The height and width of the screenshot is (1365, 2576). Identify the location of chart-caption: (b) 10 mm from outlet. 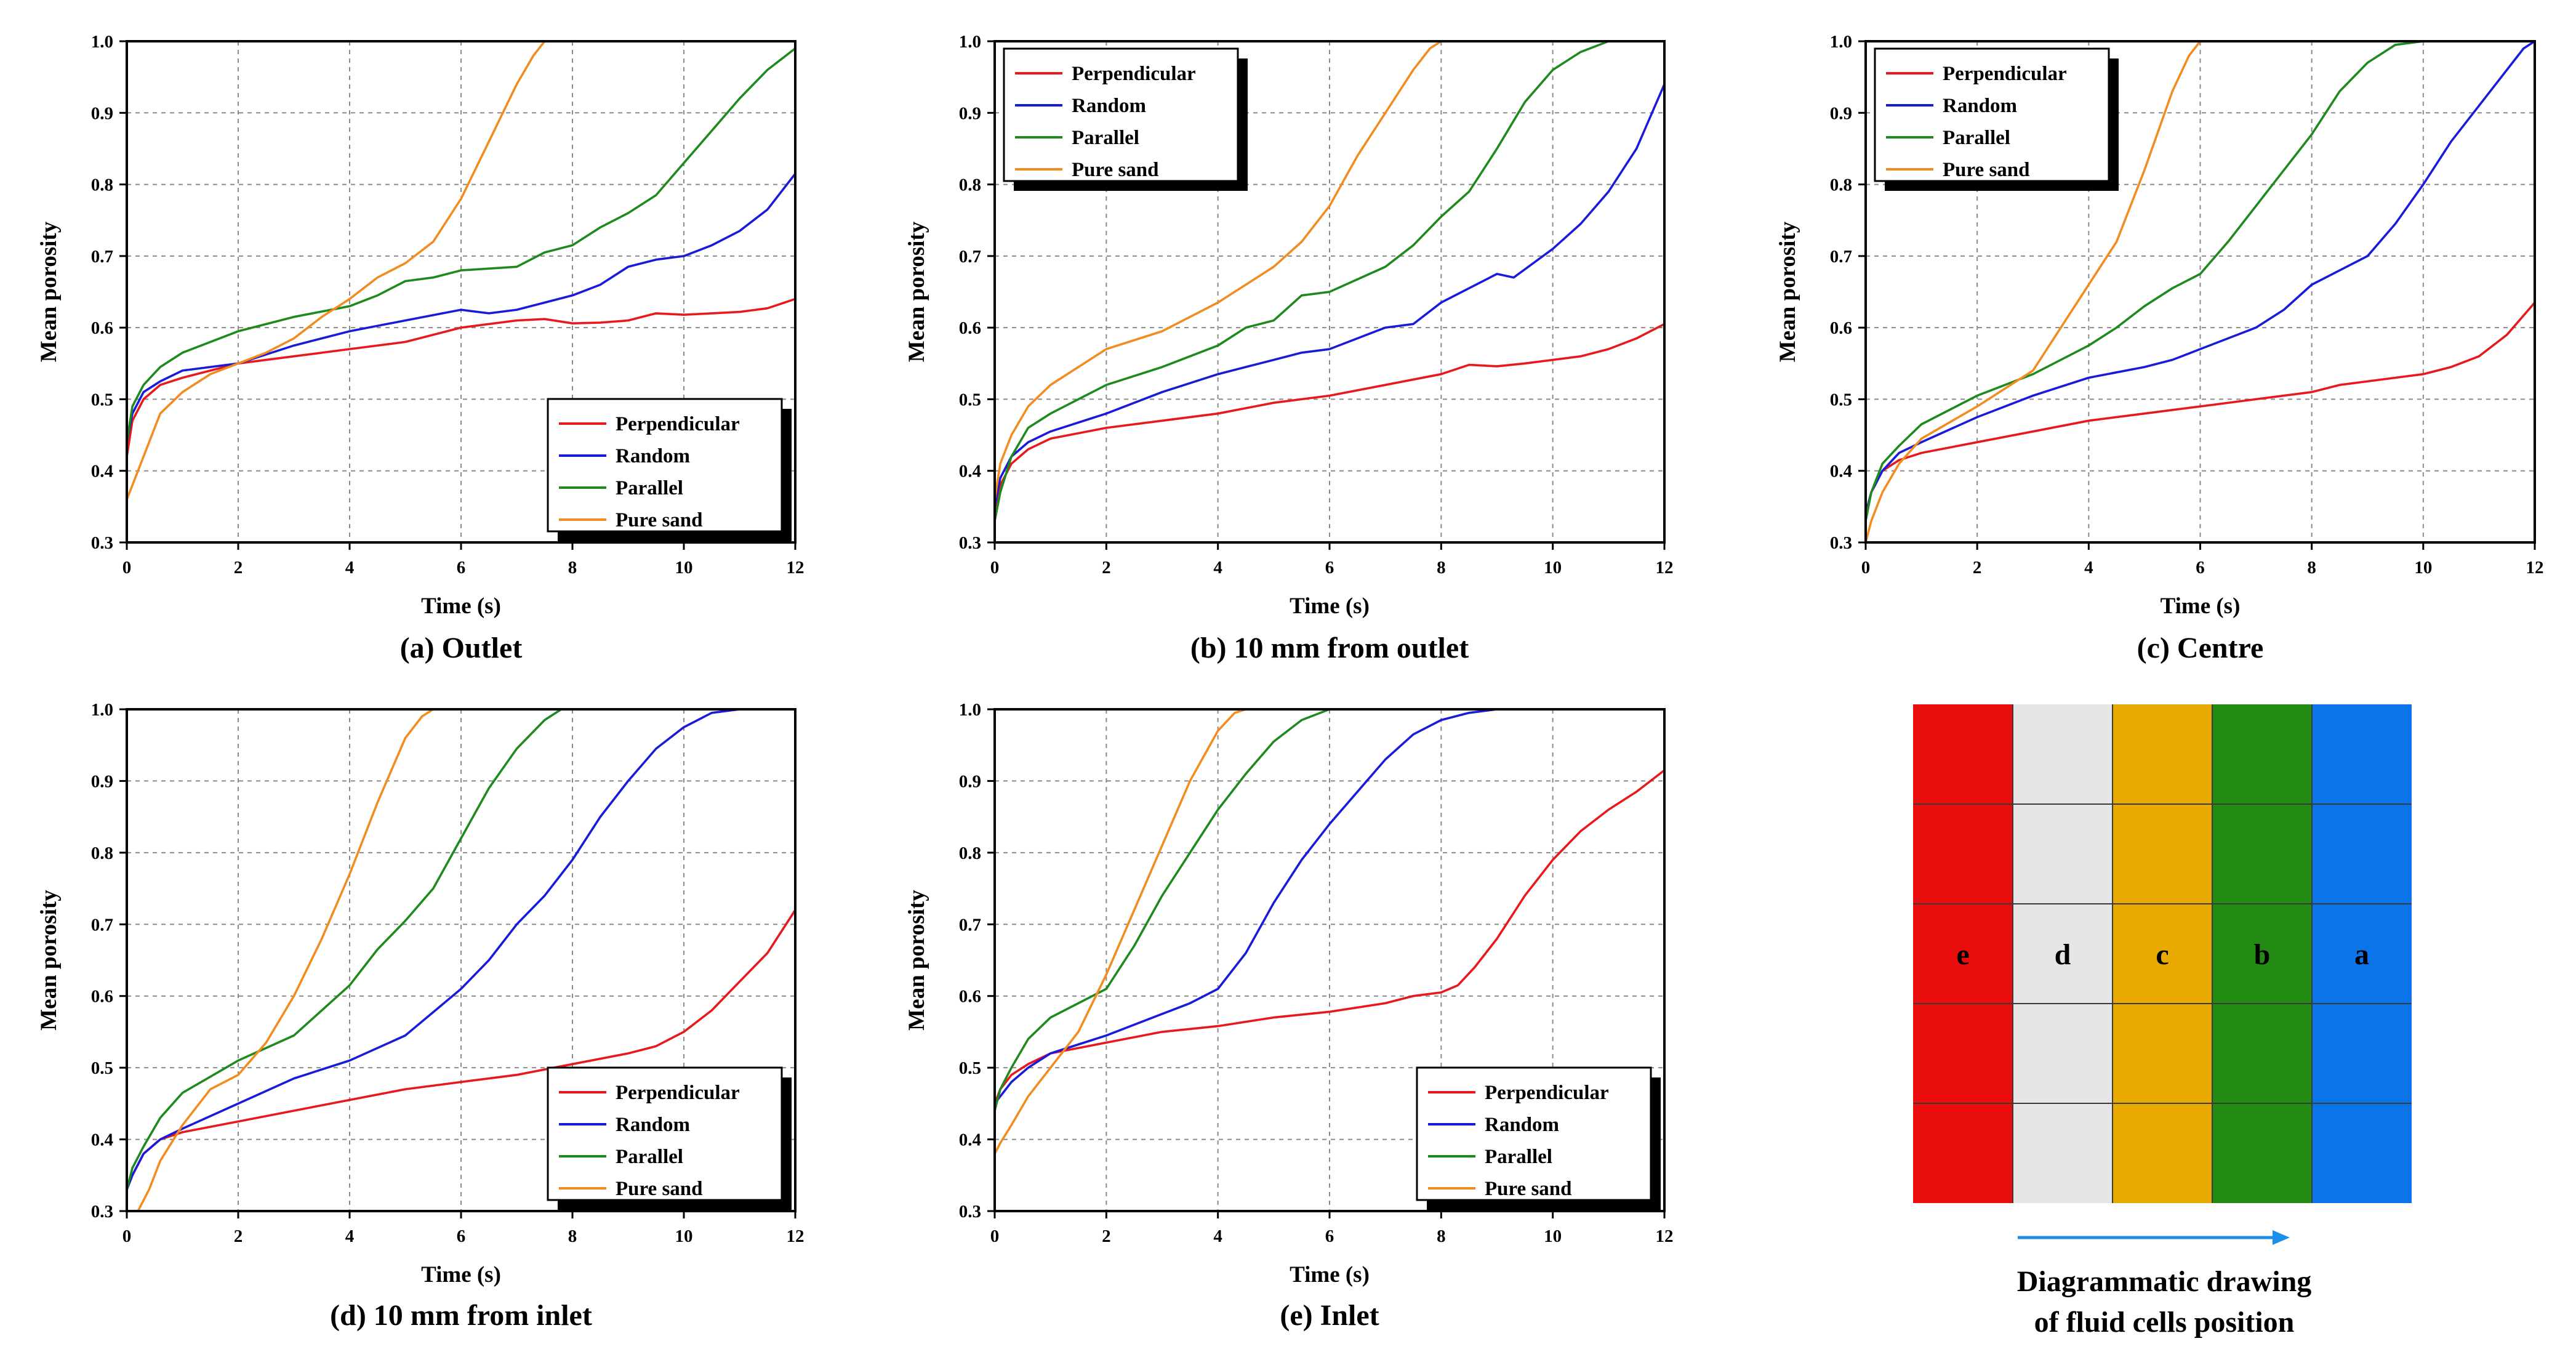
(1330, 648).